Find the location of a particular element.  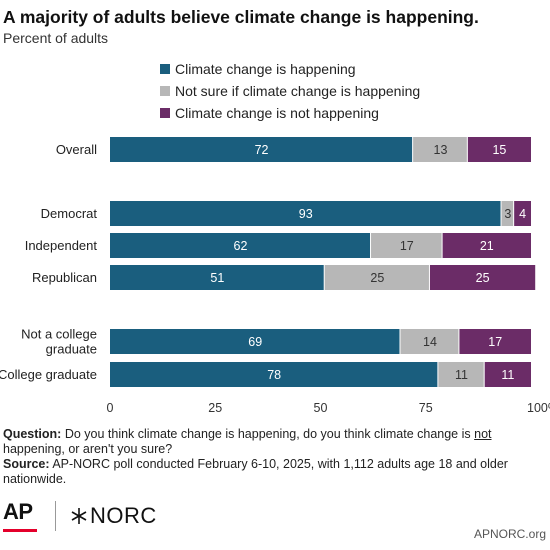

data-label-independent-climate-change-is-happening: 62 is located at coordinates (241, 246).